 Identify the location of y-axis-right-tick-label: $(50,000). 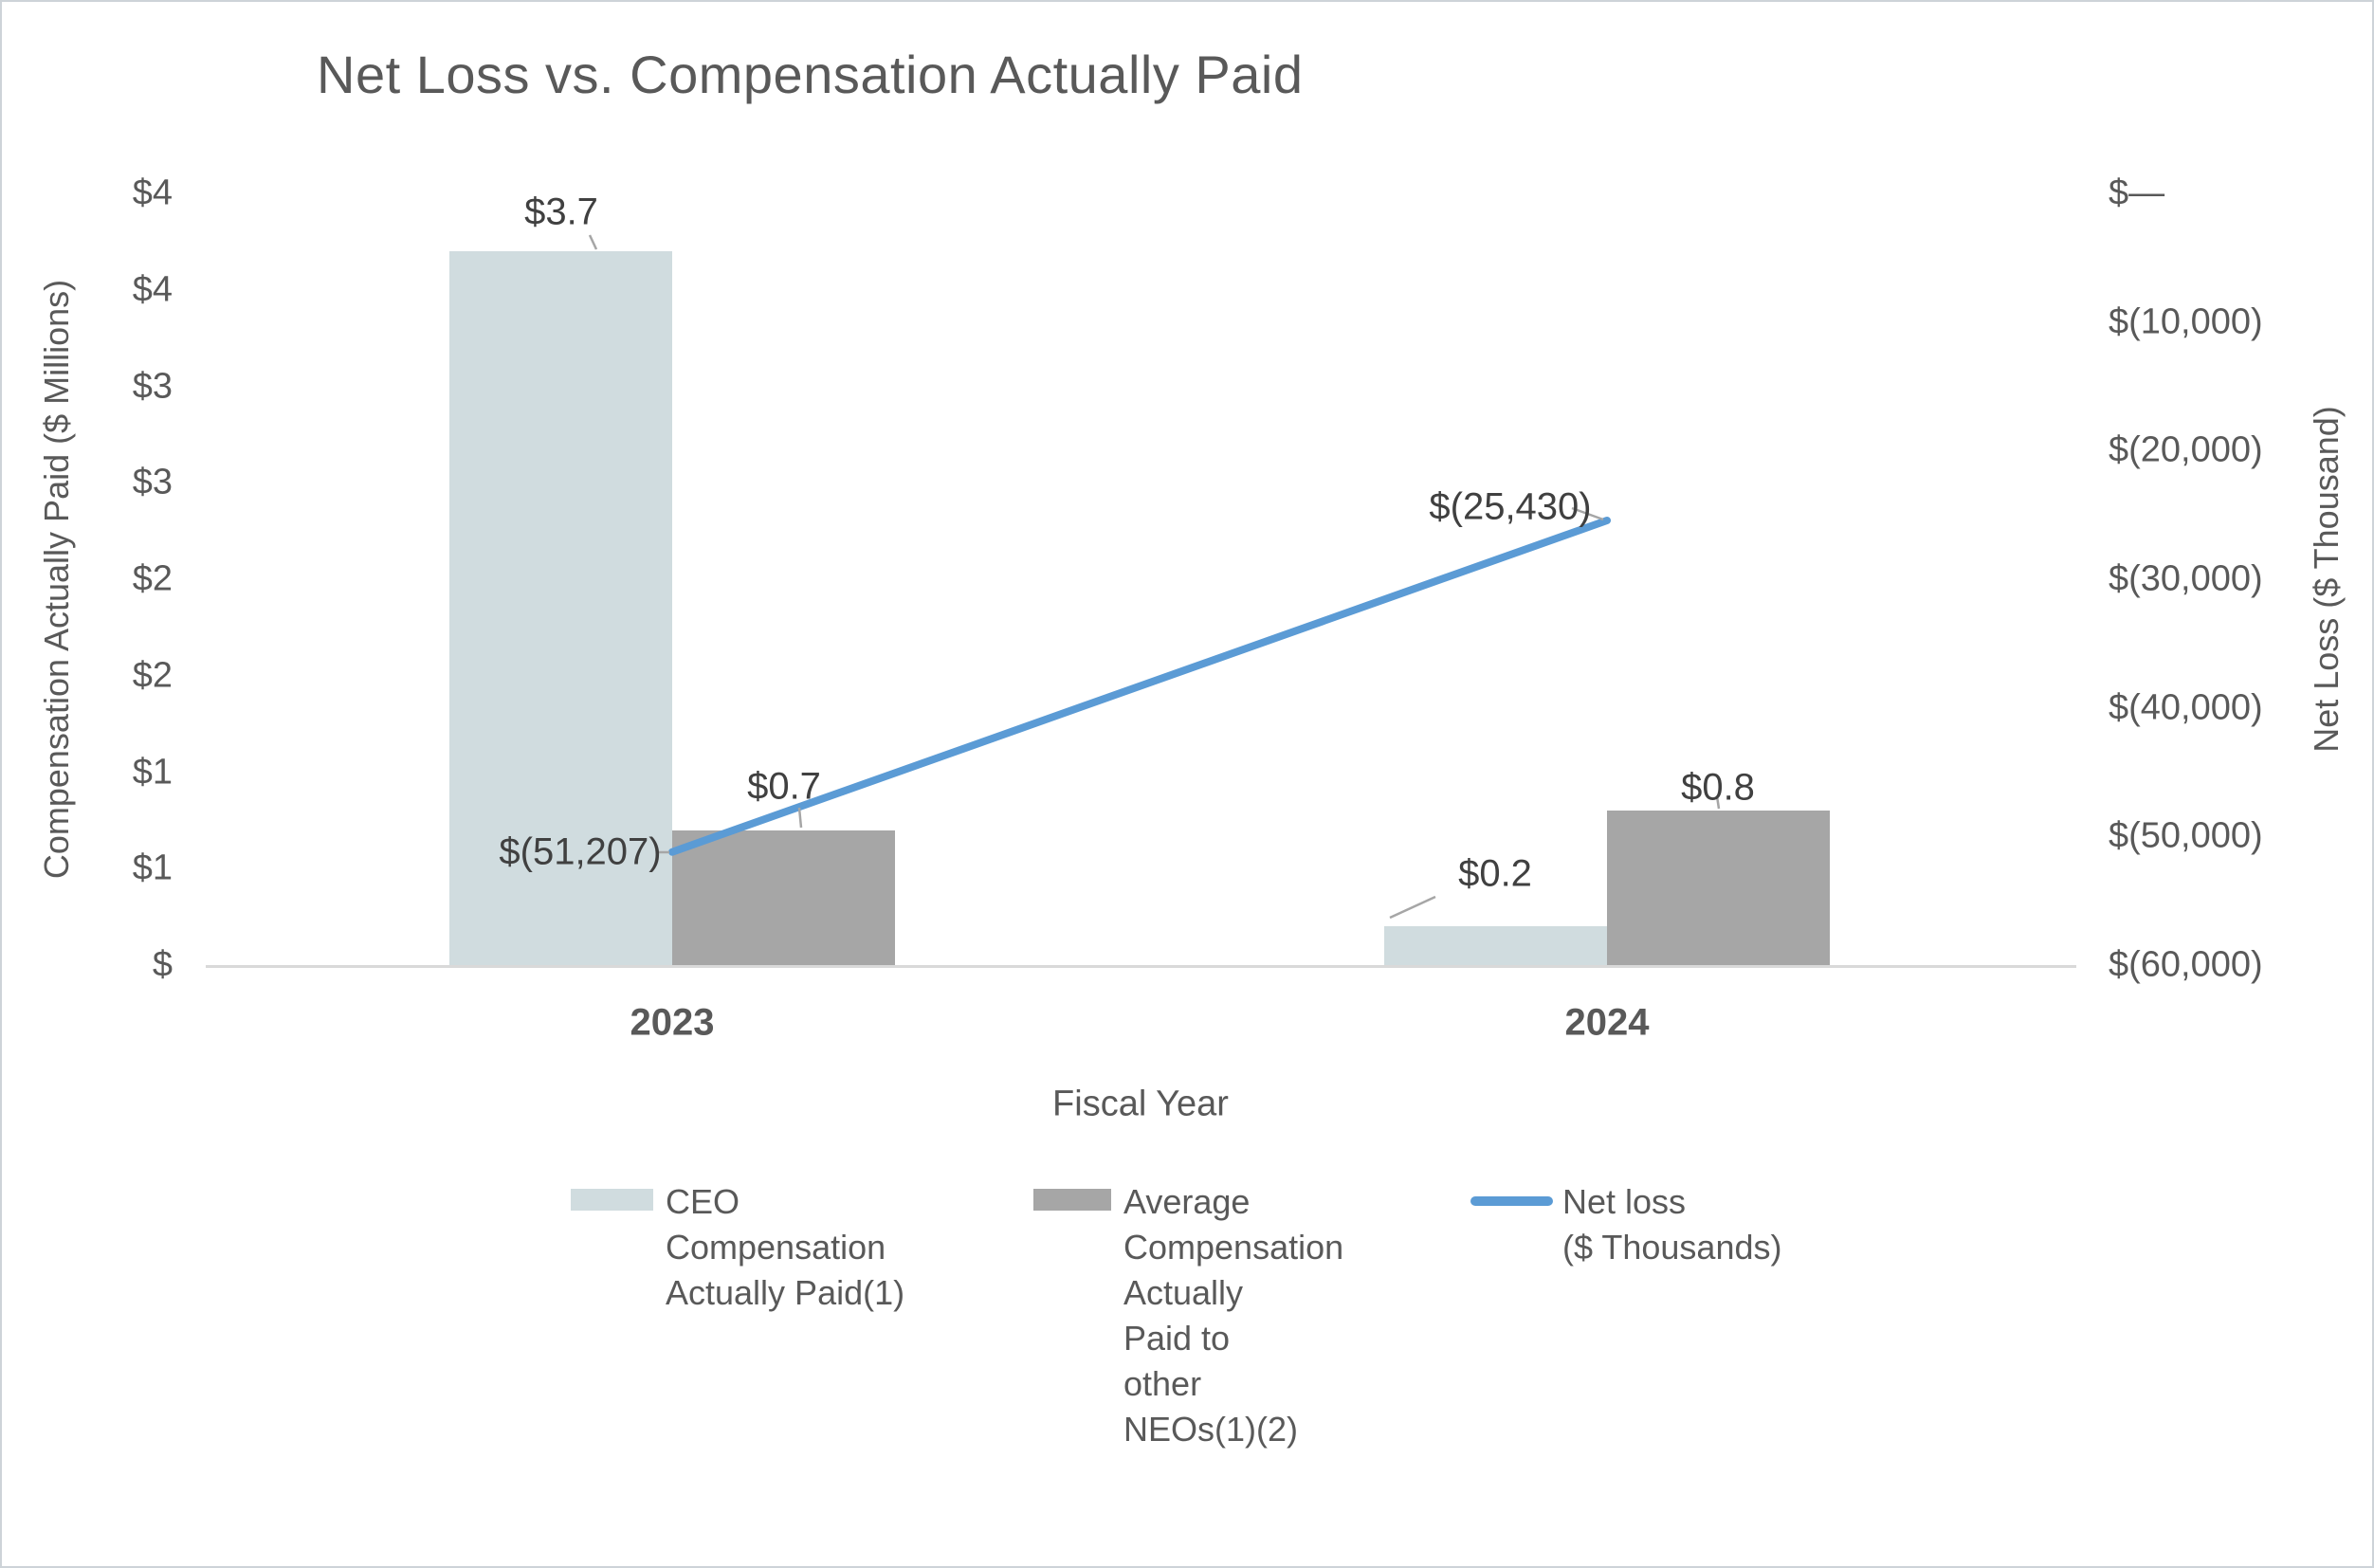
(2186, 835).